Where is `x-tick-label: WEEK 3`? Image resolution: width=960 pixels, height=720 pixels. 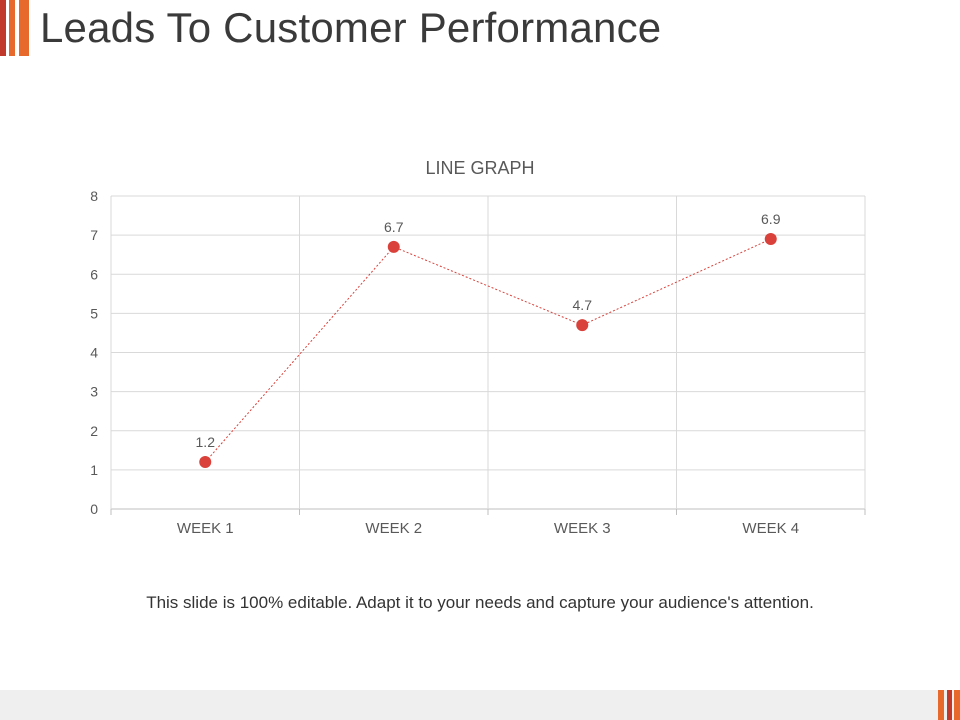
x-tick-label: WEEK 3 is located at coordinates (582, 528).